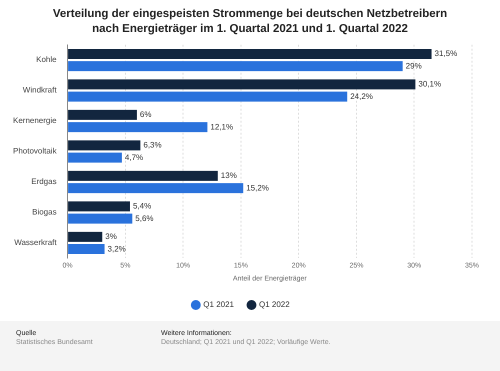 The image size is (500, 371). What do you see at coordinates (40, 90) in the screenshot?
I see `y-tick-label: Windkraft` at bounding box center [40, 90].